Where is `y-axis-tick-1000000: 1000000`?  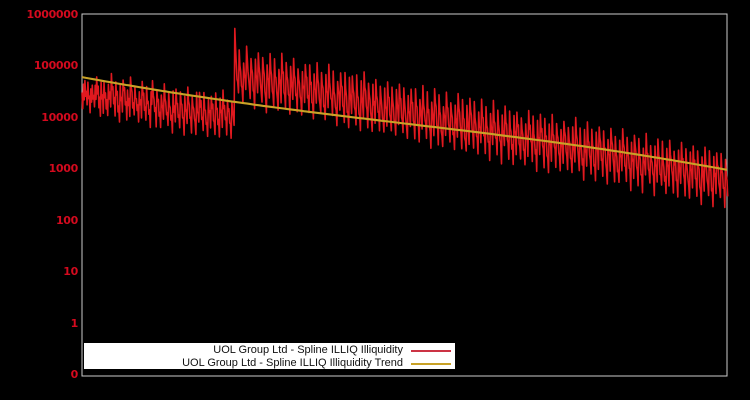
y-axis-tick-1000000: 1000000 is located at coordinates (52, 14).